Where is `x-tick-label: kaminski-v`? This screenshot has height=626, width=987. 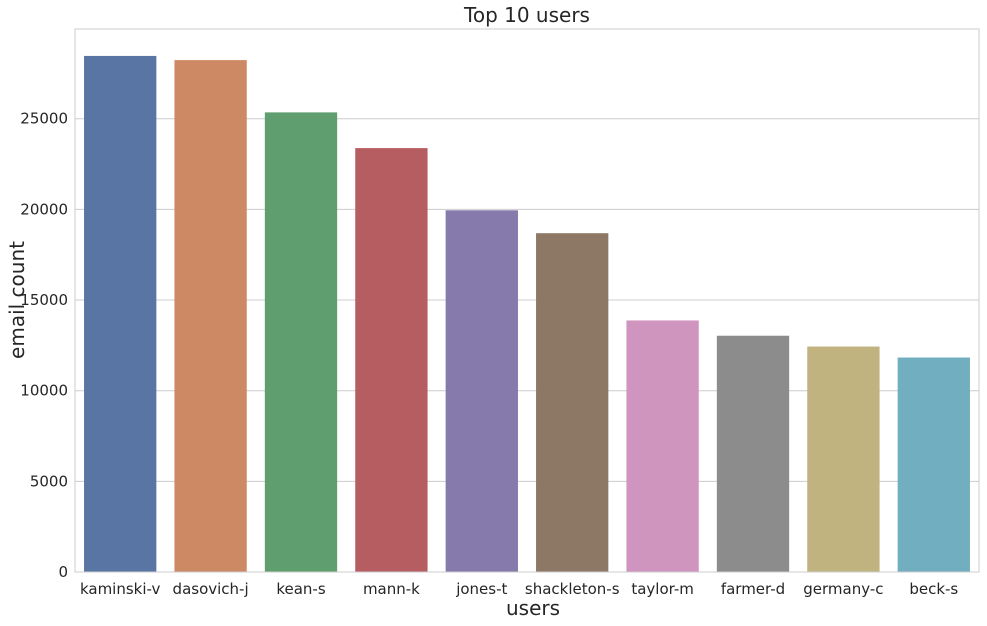
x-tick-label: kaminski-v is located at coordinates (120, 589).